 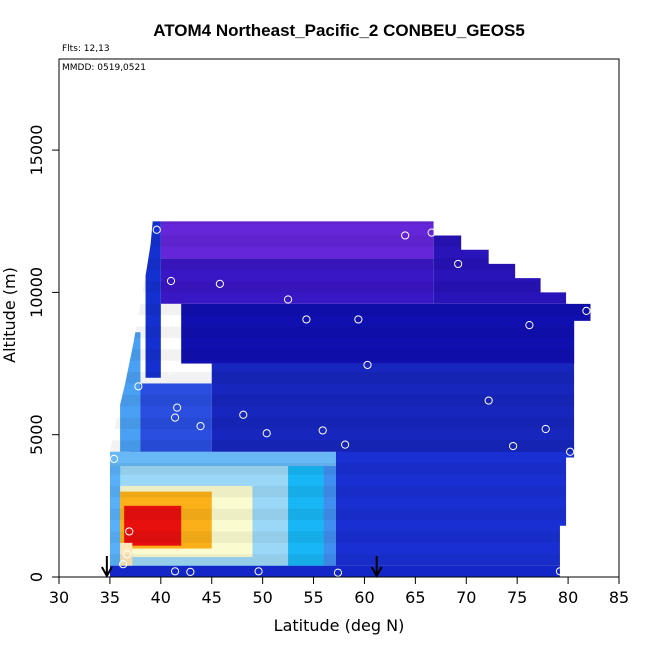 I want to click on y-tick-label: 10000, so click(x=36, y=292).